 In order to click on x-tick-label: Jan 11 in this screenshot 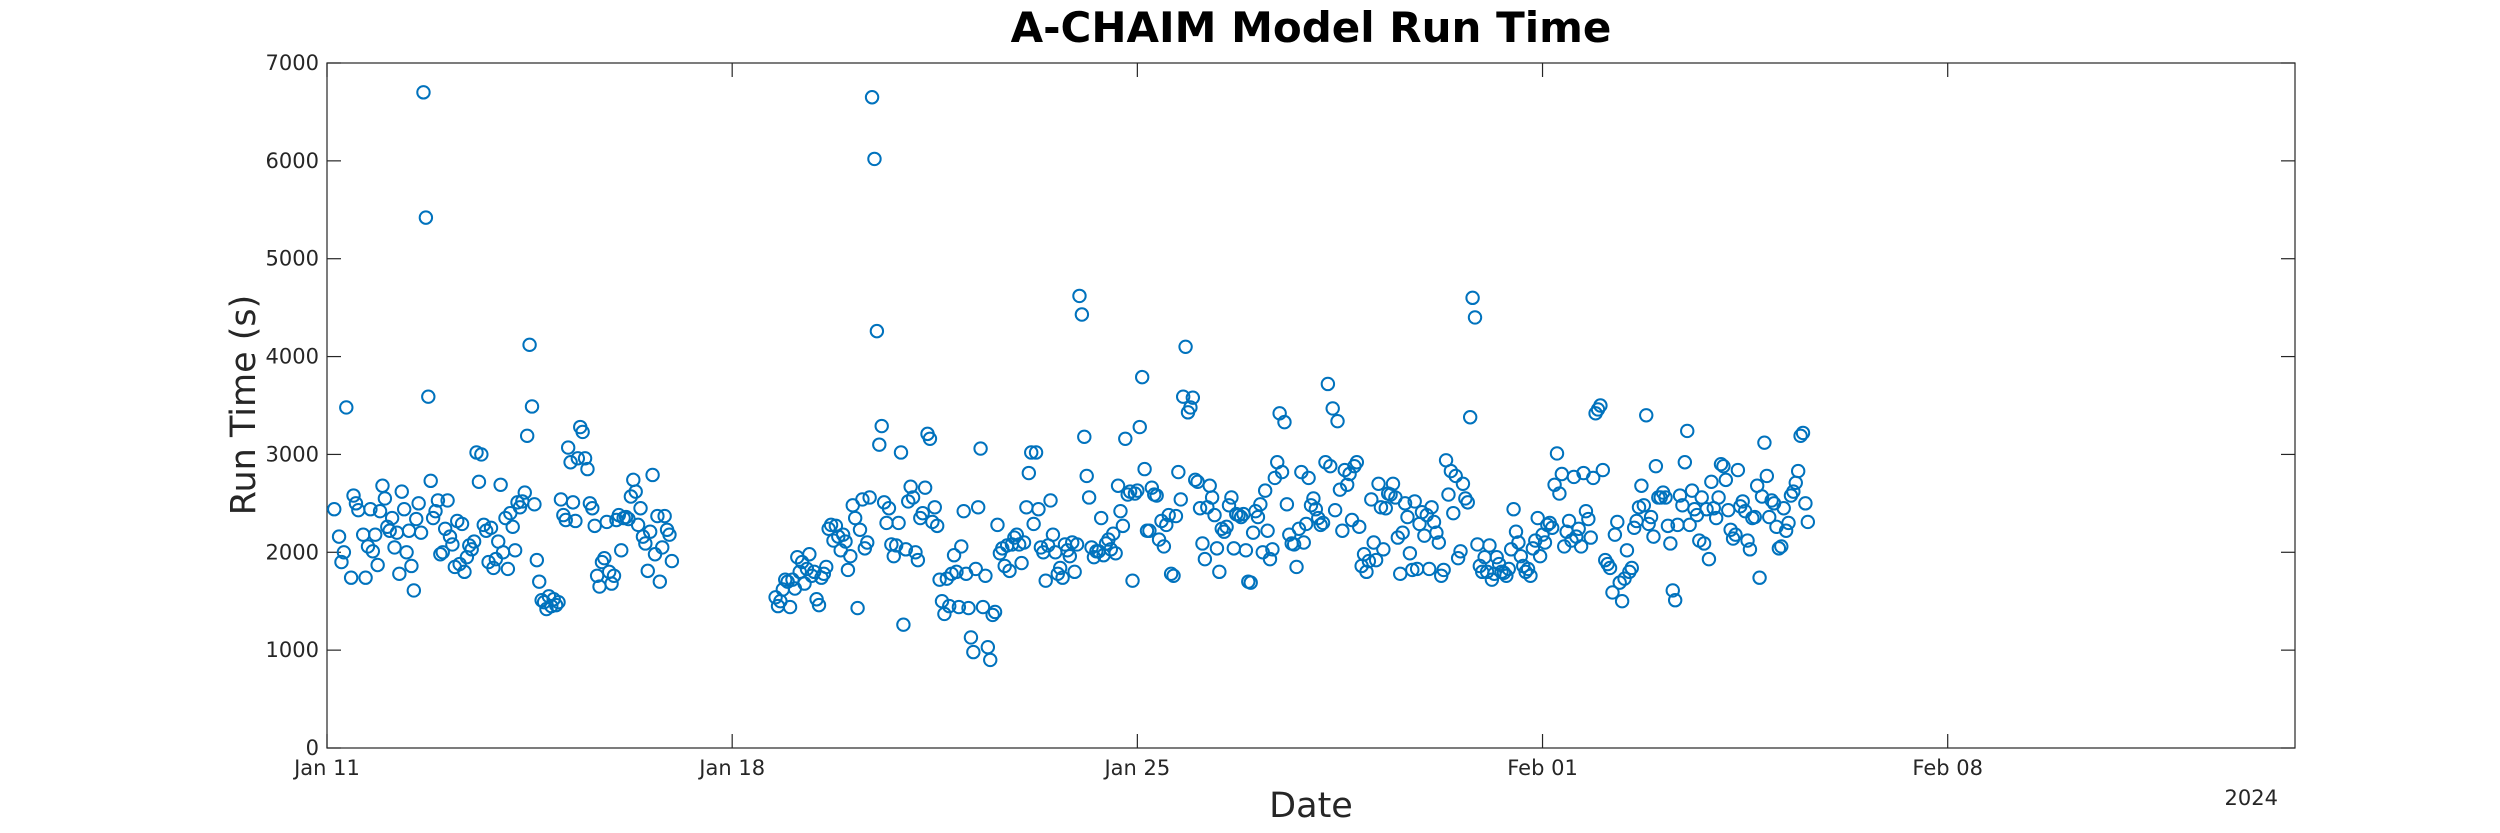, I will do `click(326, 768)`.